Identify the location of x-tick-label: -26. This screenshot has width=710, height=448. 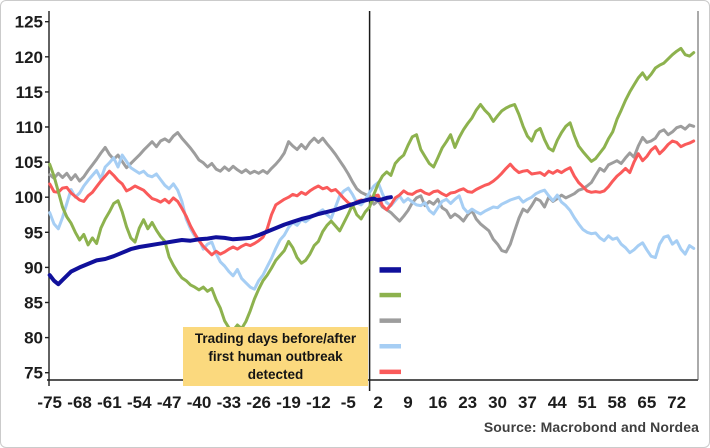
(258, 402).